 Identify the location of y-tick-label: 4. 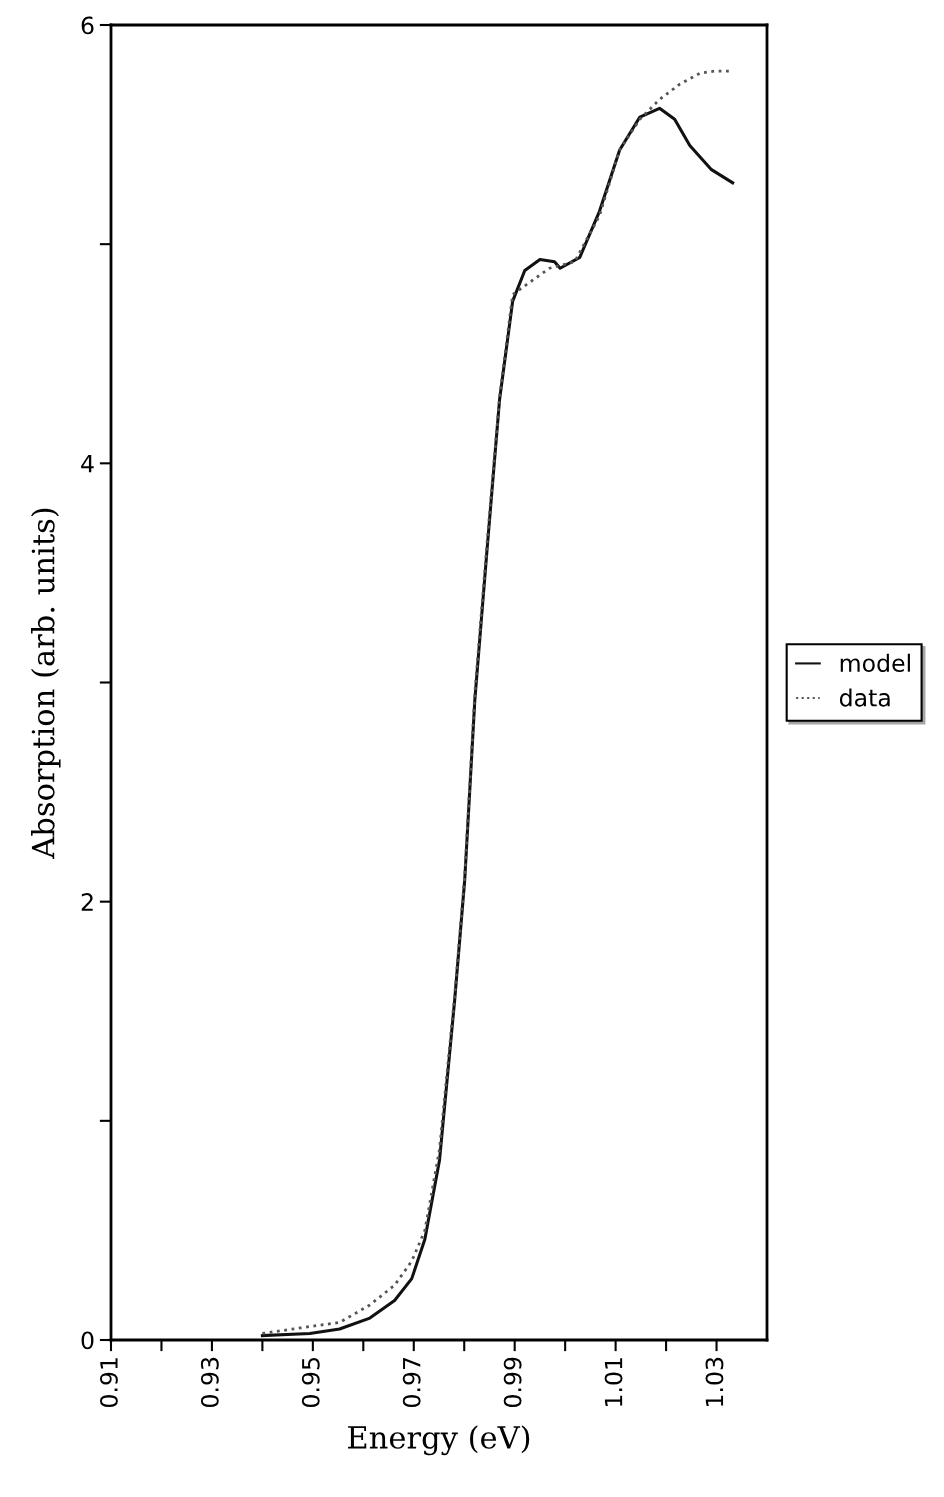
(87, 464).